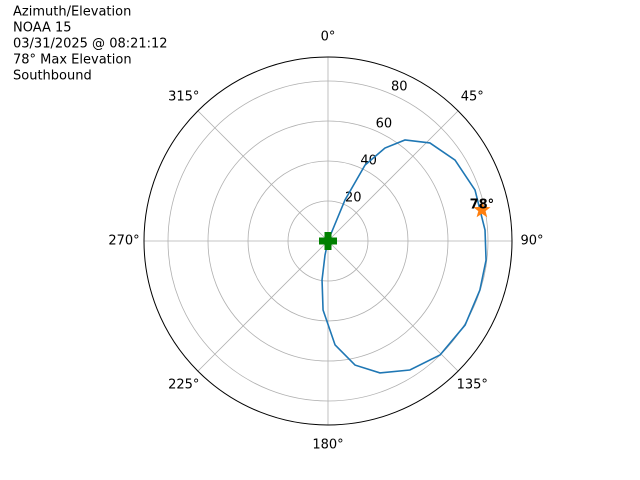 Image resolution: width=640 pixels, height=480 pixels. I want to click on theta-tick-label: 315°, so click(183, 96).